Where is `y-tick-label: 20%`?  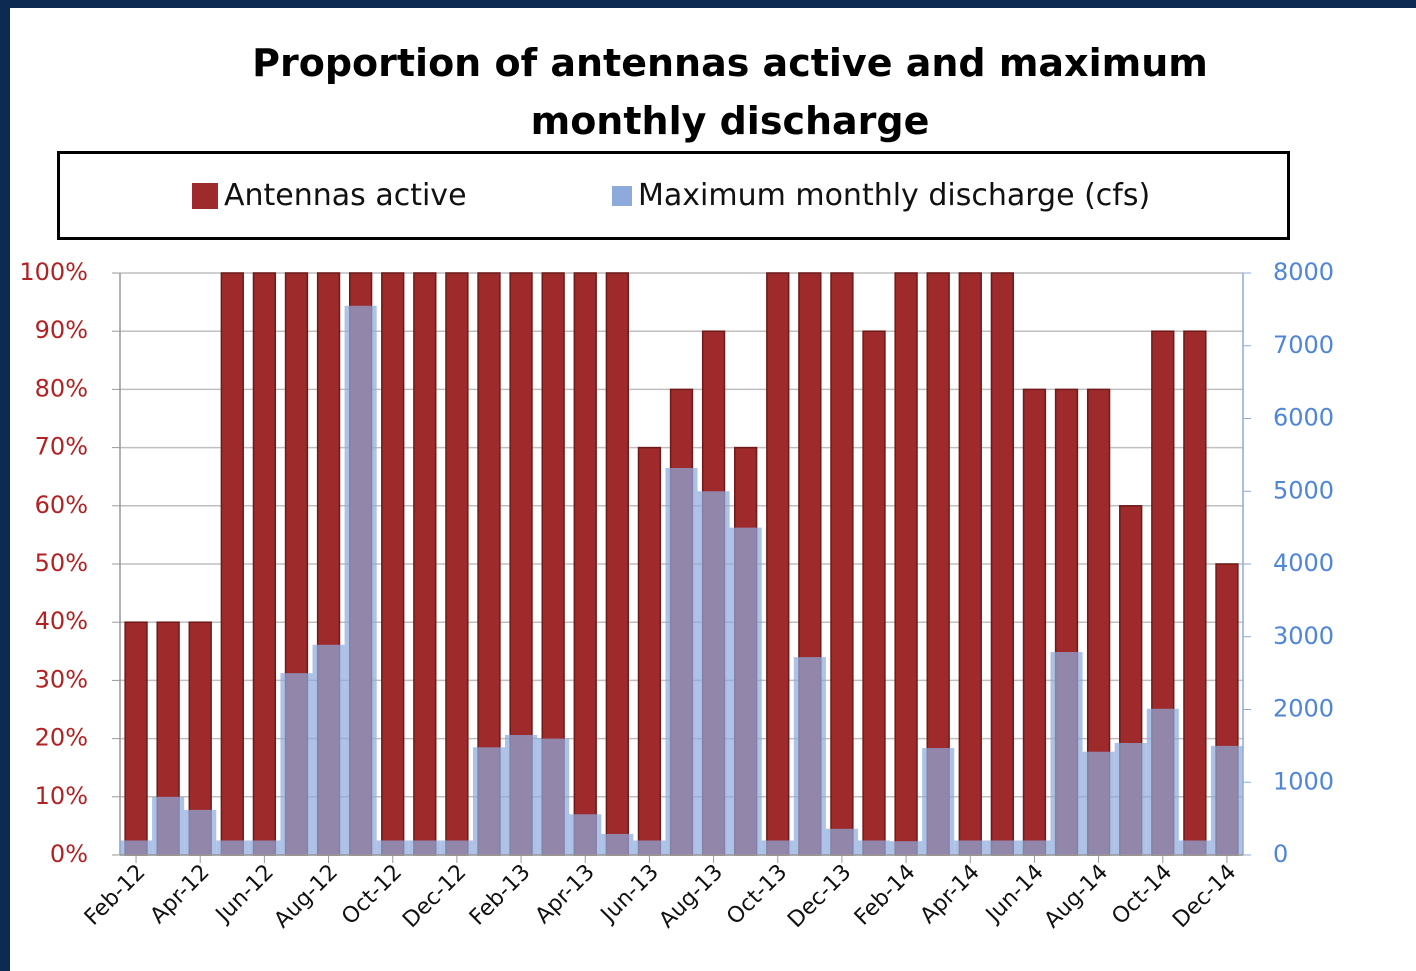 y-tick-label: 20% is located at coordinates (61, 738).